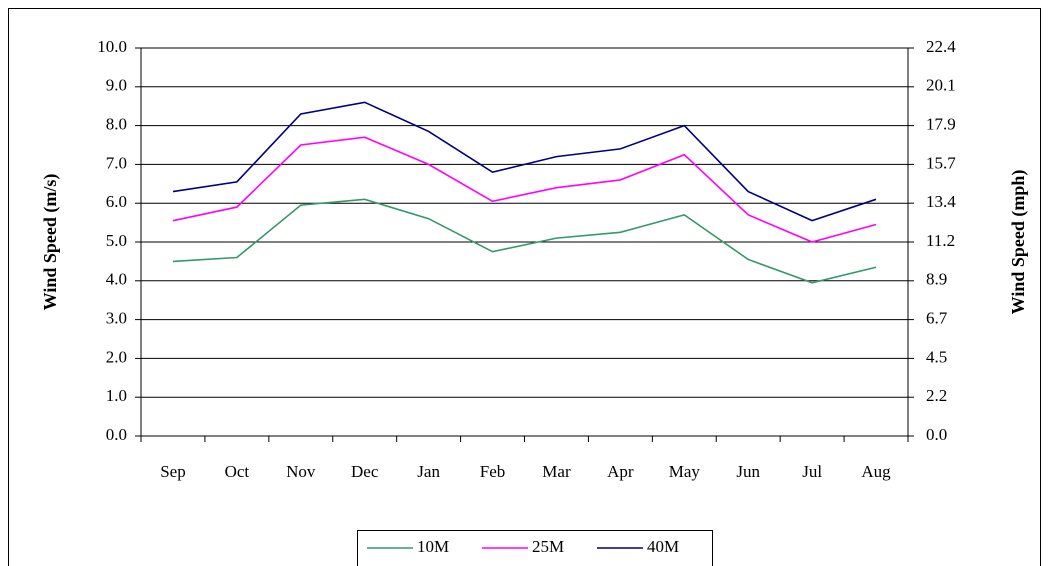  What do you see at coordinates (663, 546) in the screenshot?
I see `legend-label: 40M` at bounding box center [663, 546].